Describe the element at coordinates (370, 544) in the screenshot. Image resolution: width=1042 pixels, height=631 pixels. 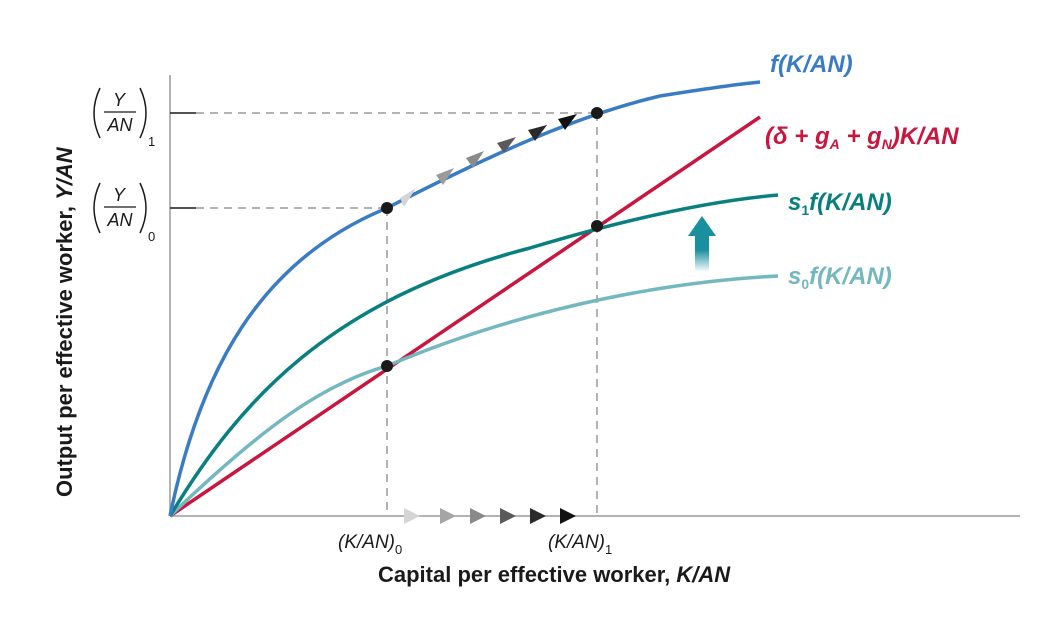
I see `x-tick-label-0: (K/AN)0` at that location.